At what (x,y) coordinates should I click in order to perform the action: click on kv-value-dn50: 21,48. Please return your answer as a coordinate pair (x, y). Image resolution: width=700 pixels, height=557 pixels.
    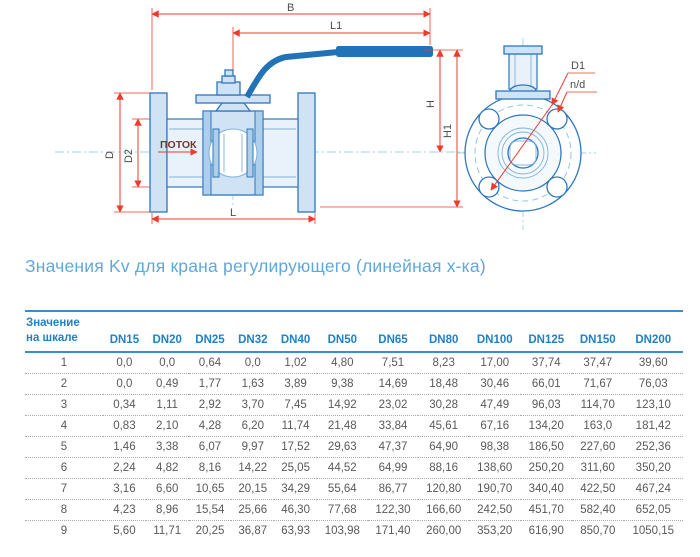
    Looking at the image, I should click on (342, 426).